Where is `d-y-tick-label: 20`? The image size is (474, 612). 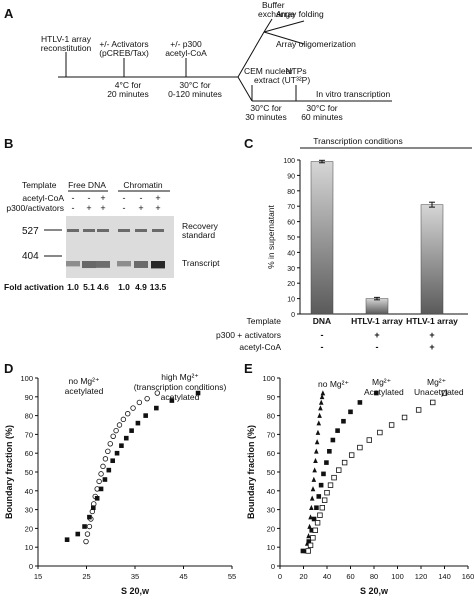 d-y-tick-label: 20 is located at coordinates (29, 528).